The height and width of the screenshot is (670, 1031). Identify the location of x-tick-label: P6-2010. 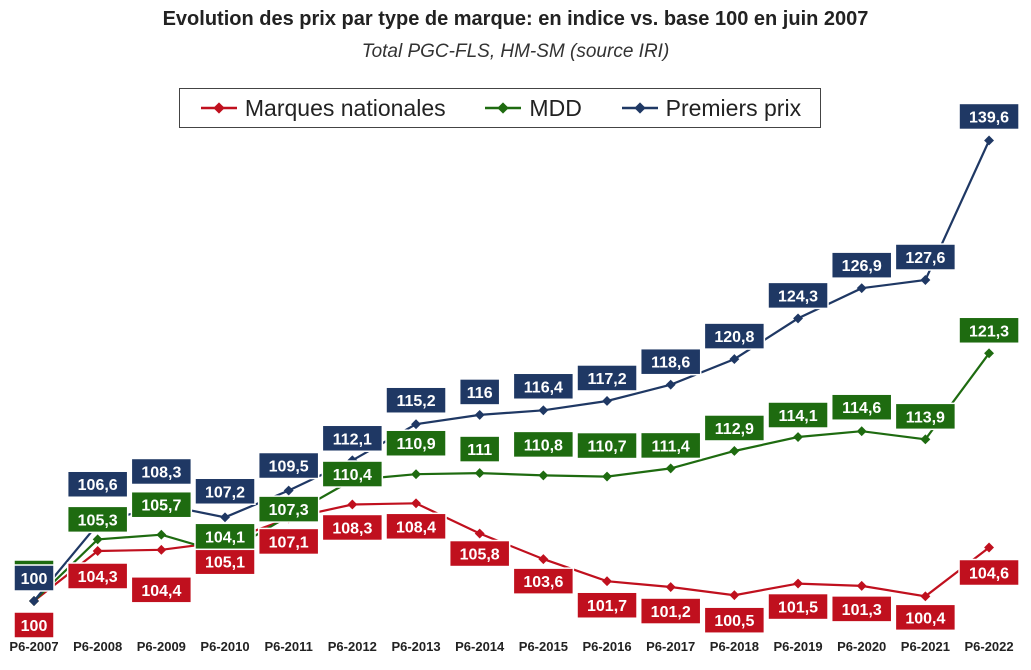
(224, 646).